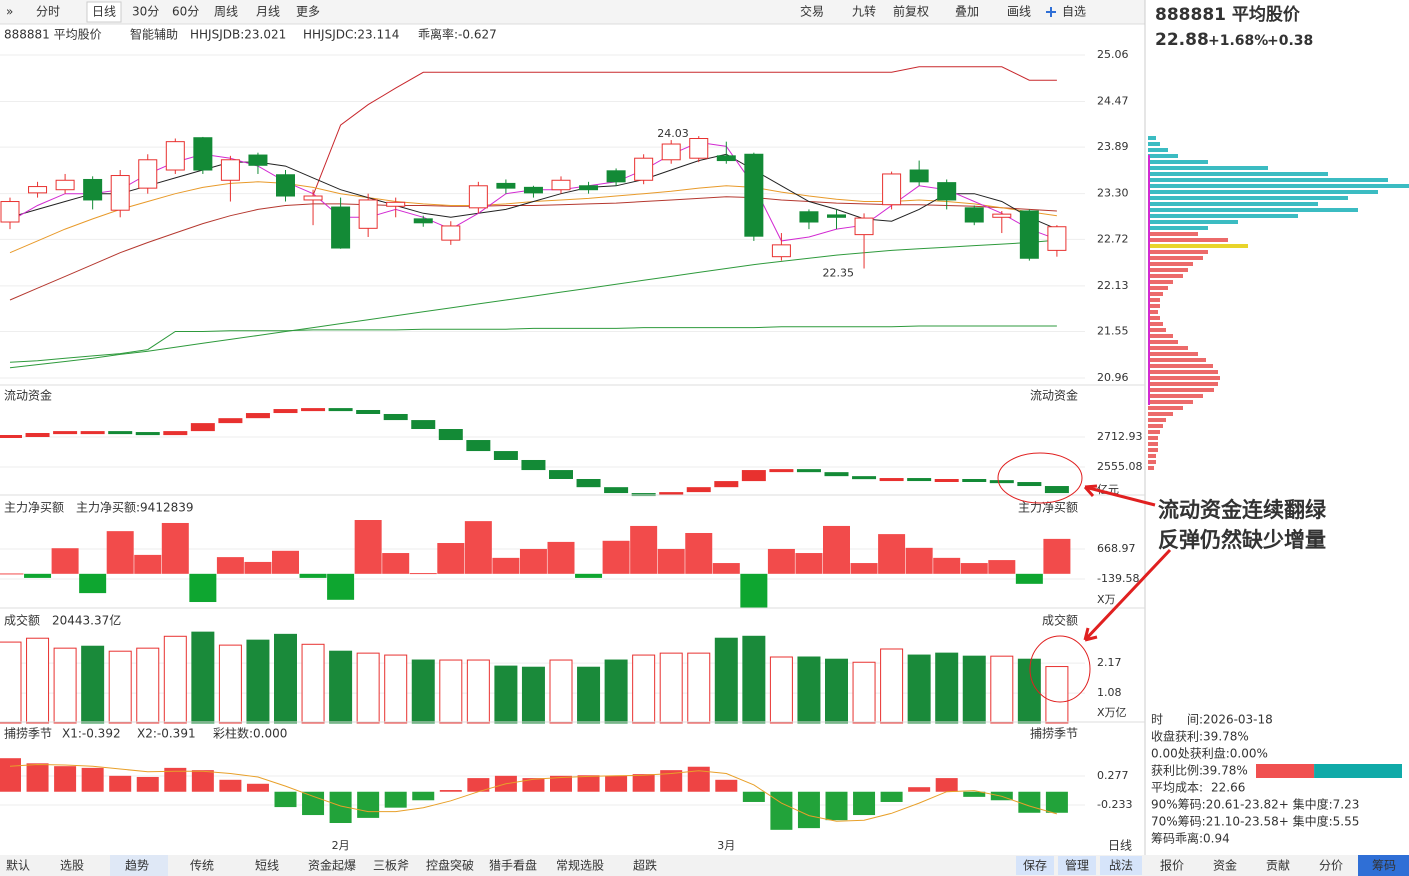  I want to click on tool-button: 九转, so click(864, 11).